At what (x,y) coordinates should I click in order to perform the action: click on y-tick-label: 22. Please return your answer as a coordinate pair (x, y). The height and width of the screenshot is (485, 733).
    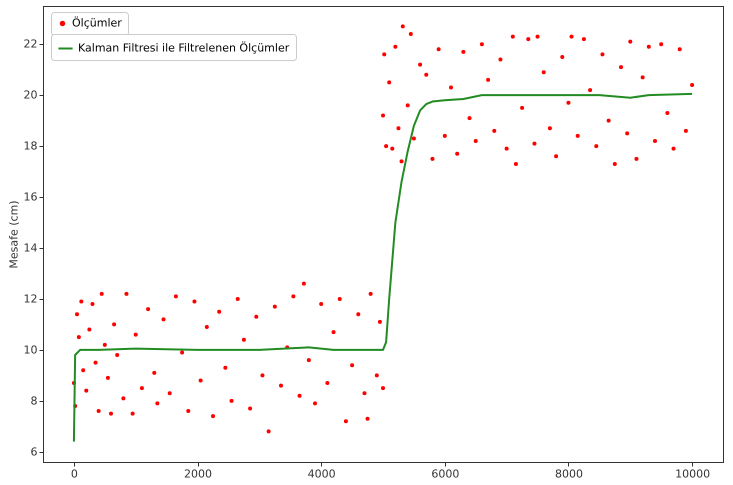
    Looking at the image, I should click on (31, 44).